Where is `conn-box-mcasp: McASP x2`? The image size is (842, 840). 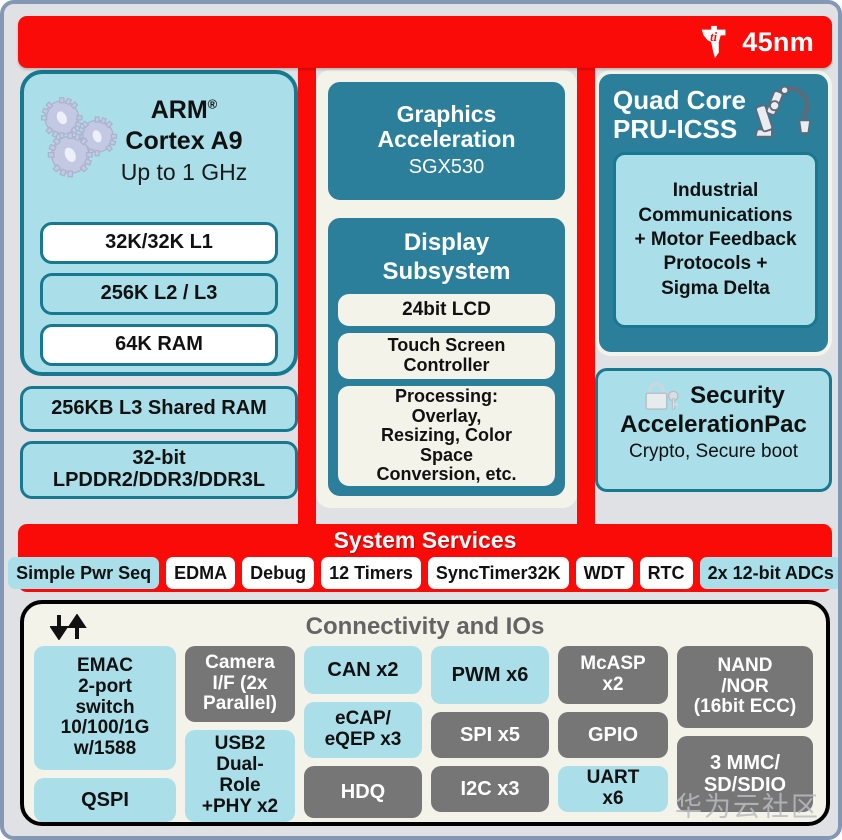 conn-box-mcasp: McASP x2 is located at coordinates (613, 675).